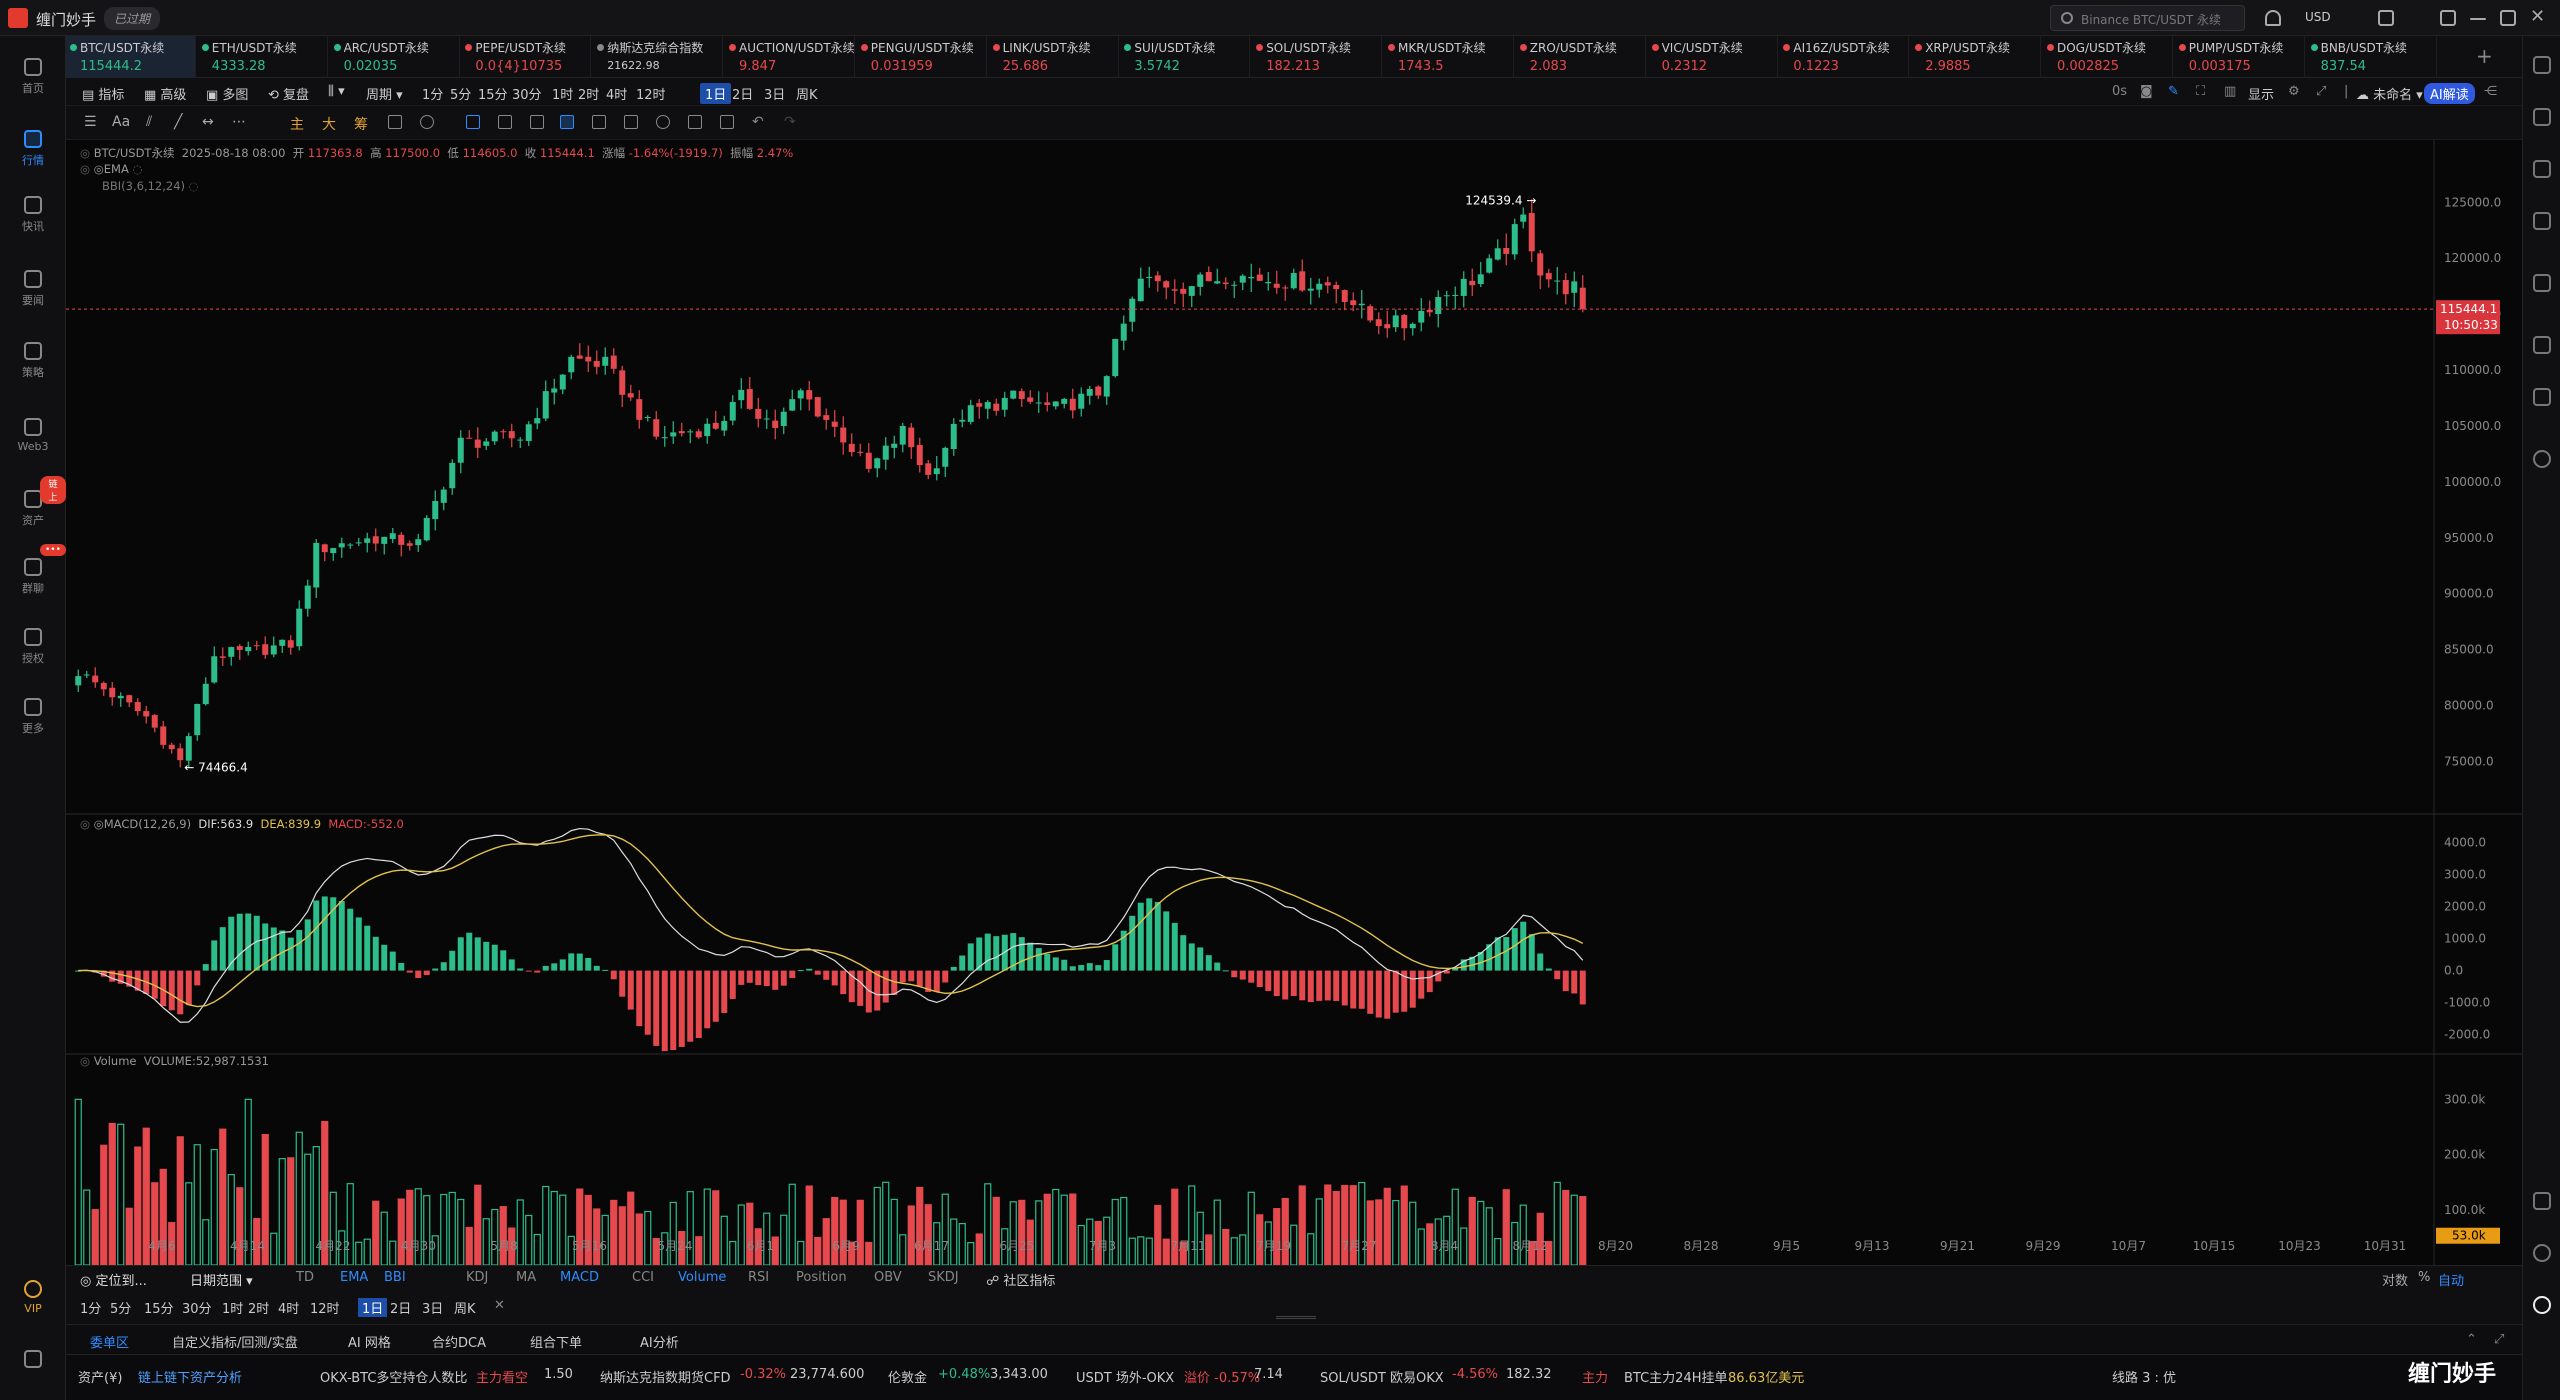  What do you see at coordinates (289, 1309) in the screenshot?
I see `bottom-timeframe-6: 4时` at bounding box center [289, 1309].